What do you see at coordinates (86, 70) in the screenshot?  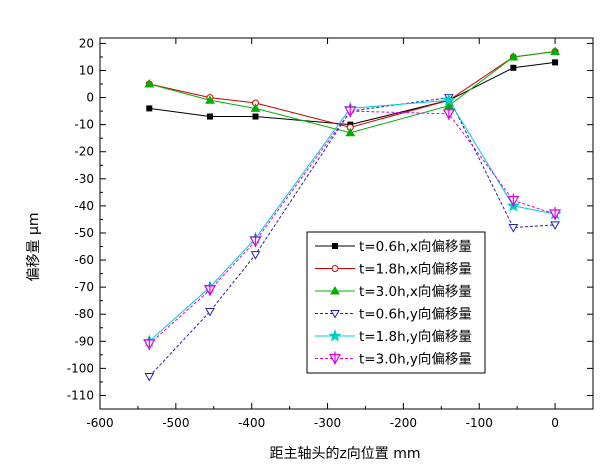 I see `y-tick-label: 10` at bounding box center [86, 70].